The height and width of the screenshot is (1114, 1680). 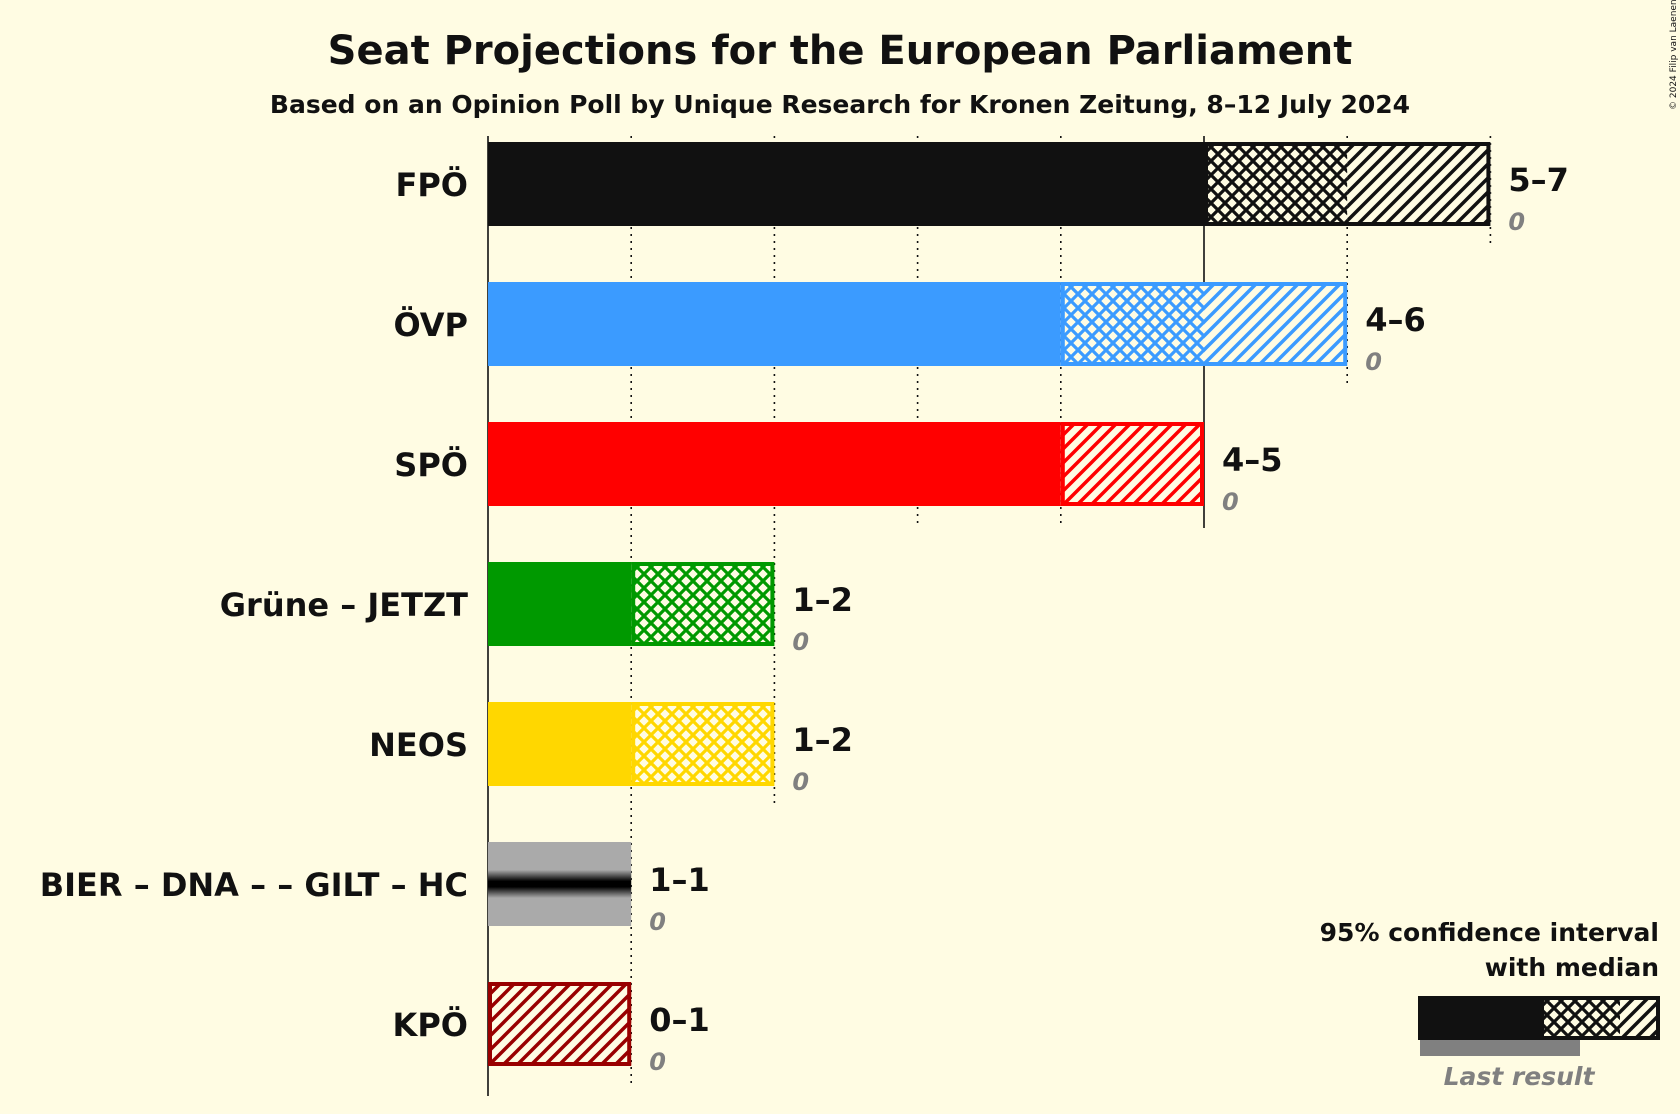 I want to click on party-label: KPÖ, so click(x=430, y=1025).